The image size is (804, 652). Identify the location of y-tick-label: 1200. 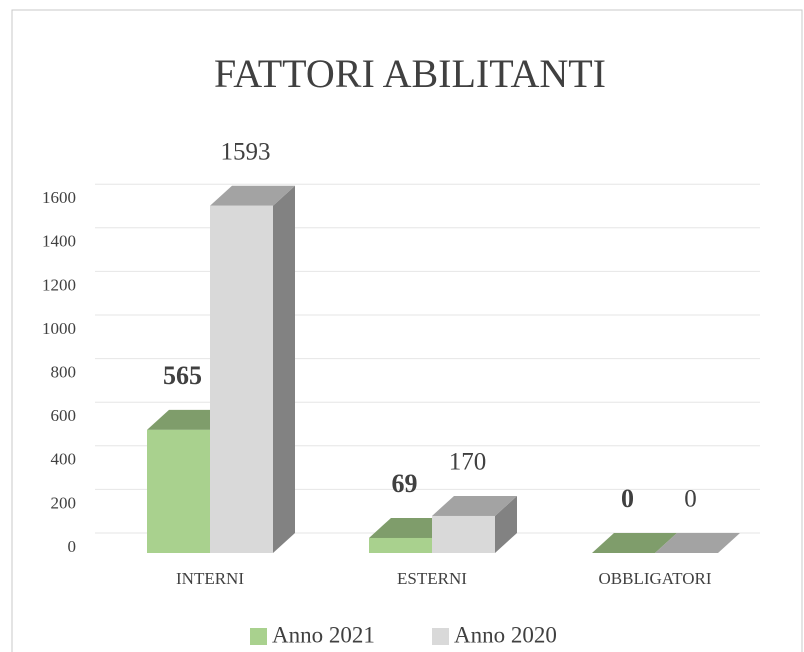
(59, 284).